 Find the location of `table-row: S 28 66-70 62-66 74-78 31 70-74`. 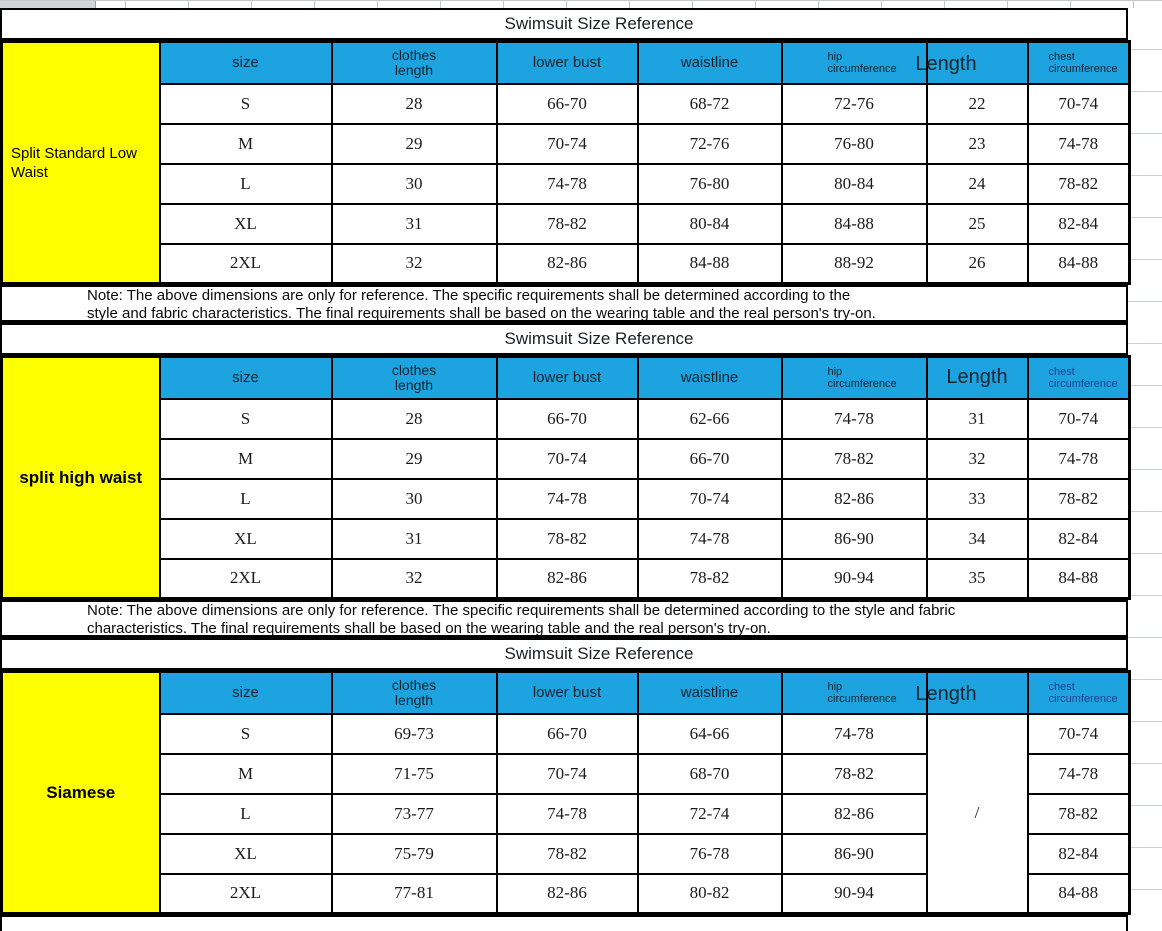

table-row: S 28 66-70 62-66 74-78 31 70-74 is located at coordinates (566, 418).